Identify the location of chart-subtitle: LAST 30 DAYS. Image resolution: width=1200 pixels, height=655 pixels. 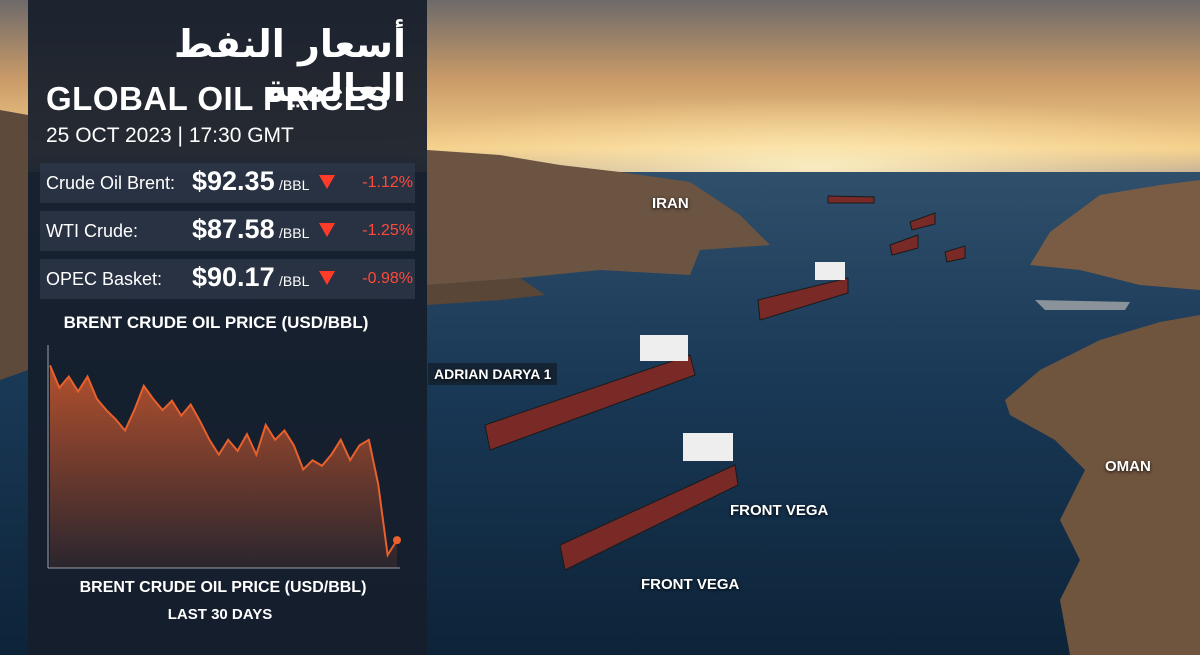
(220, 614).